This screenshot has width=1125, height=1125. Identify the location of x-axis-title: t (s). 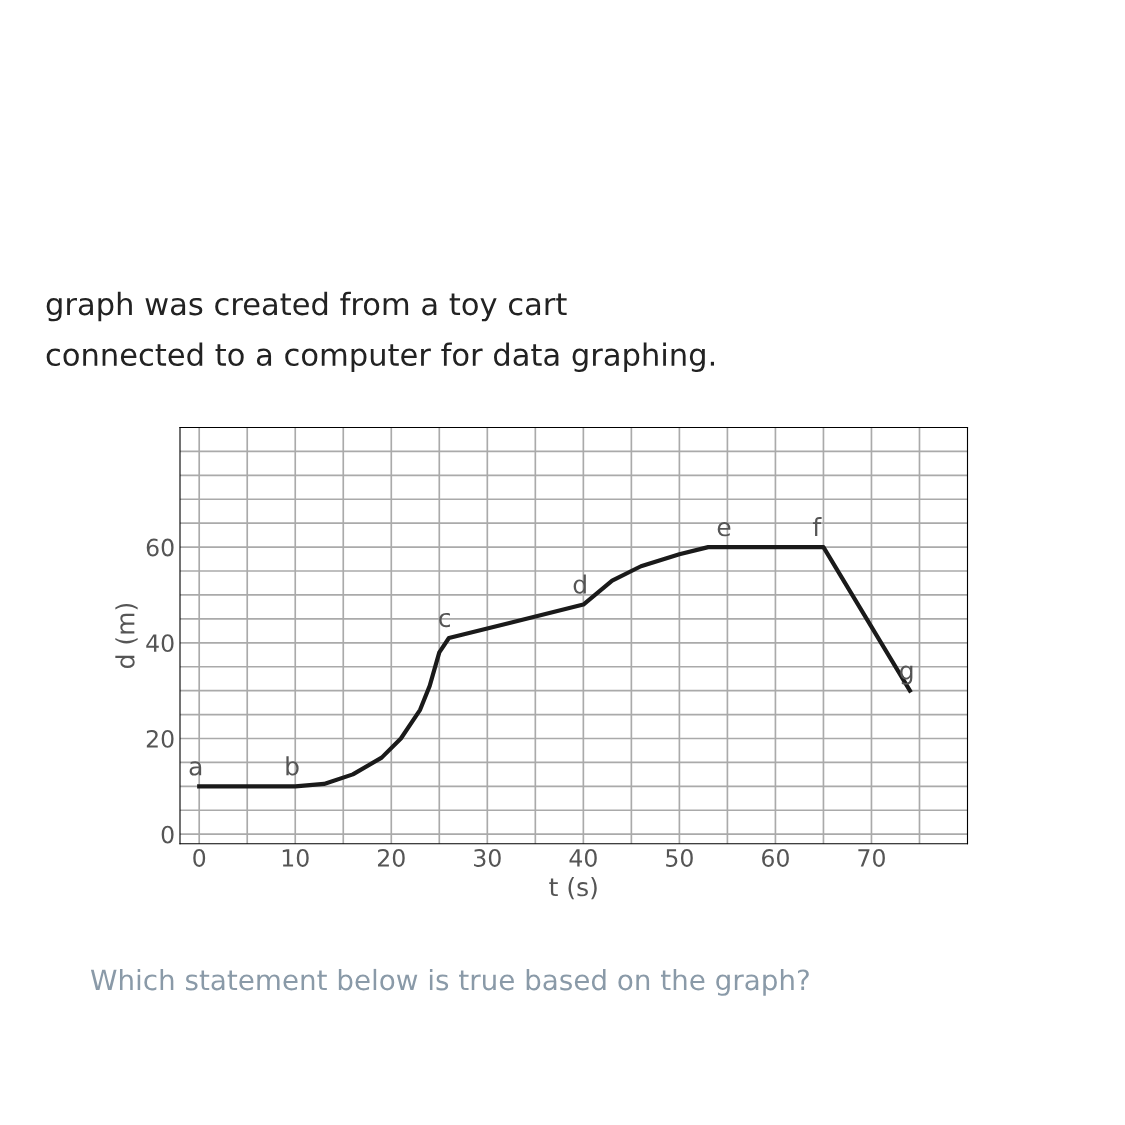
(573, 888).